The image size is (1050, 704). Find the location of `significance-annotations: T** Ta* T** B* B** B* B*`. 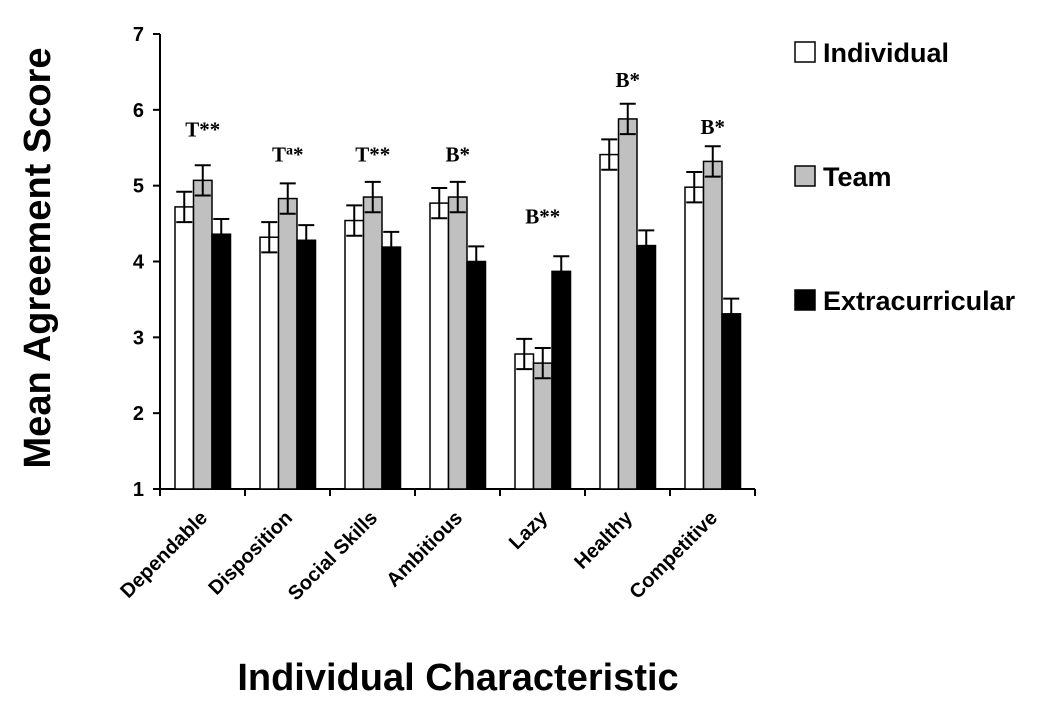

significance-annotations: T** Ta* T** B* B** B* B* is located at coordinates (455, 148).